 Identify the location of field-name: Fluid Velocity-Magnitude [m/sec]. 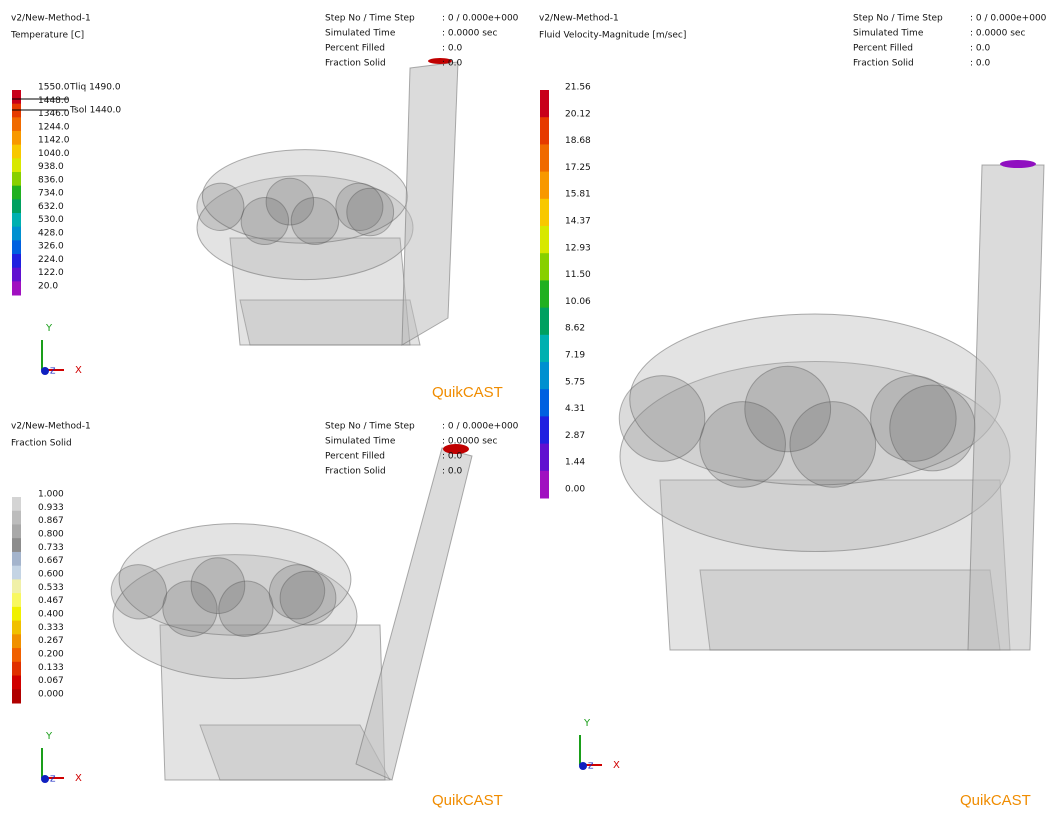
(612, 36).